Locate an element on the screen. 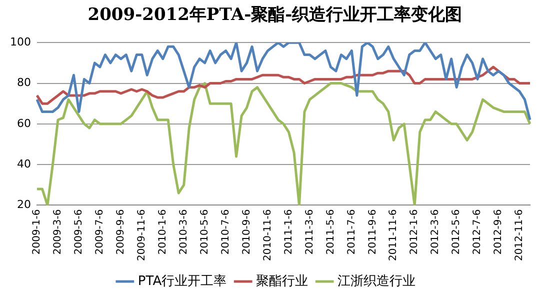 Image resolution: width=550 pixels, height=300 pixels. x-tick-label: 2009-11-6 is located at coordinates (142, 235).